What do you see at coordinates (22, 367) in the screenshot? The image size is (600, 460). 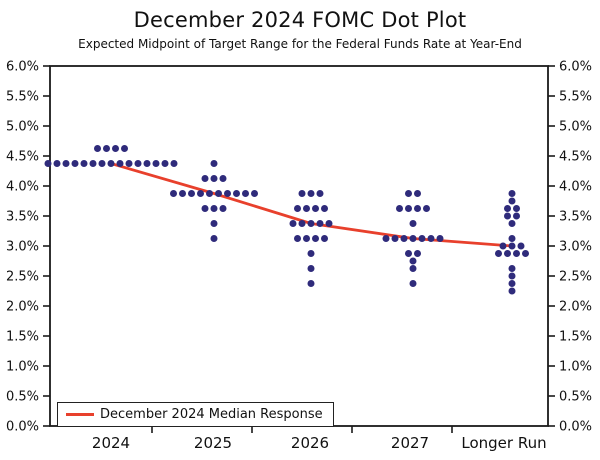 I see `y-tick-label-left: 1.0%` at bounding box center [22, 367].